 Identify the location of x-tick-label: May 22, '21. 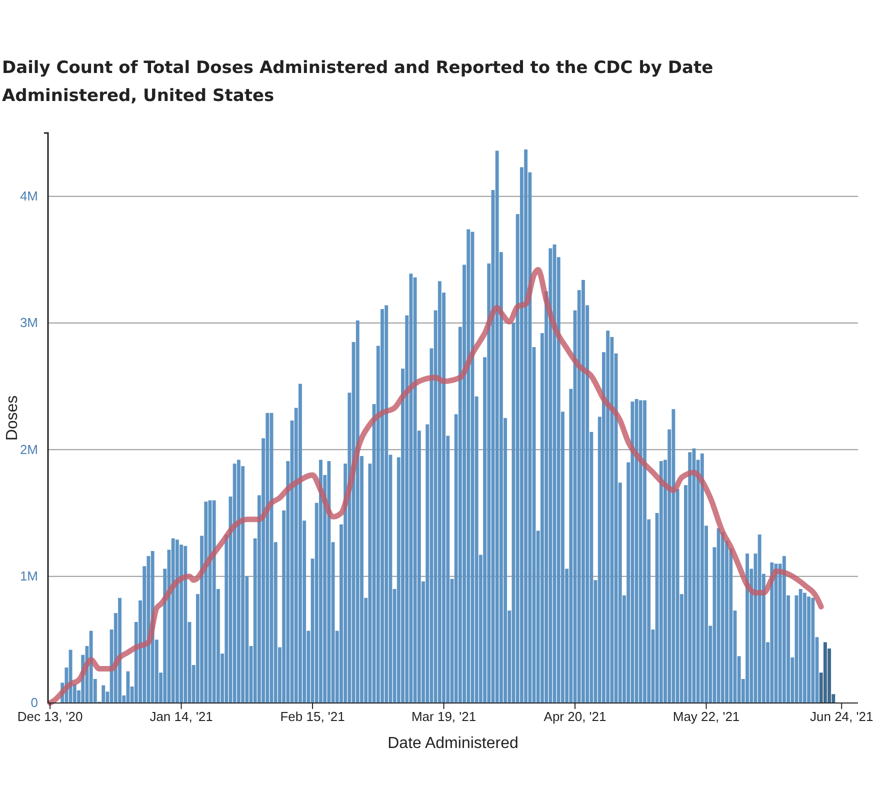
(706, 716).